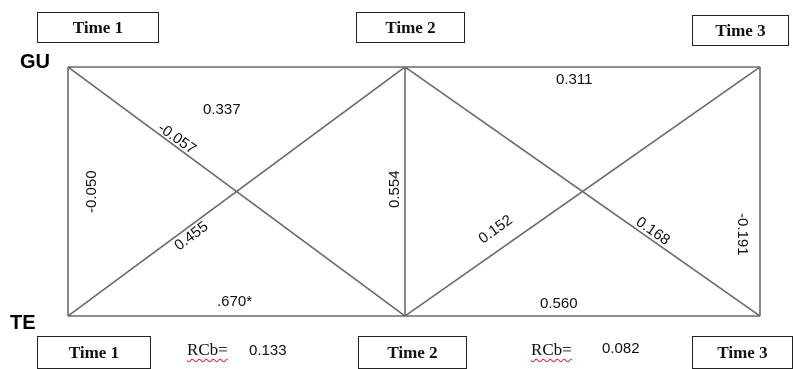 The height and width of the screenshot is (369, 793). I want to click on time3-header-box: Time 3, so click(740, 30).